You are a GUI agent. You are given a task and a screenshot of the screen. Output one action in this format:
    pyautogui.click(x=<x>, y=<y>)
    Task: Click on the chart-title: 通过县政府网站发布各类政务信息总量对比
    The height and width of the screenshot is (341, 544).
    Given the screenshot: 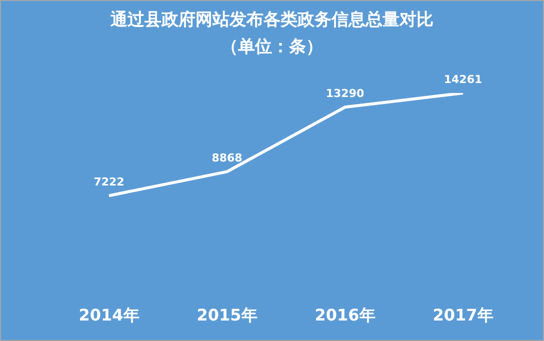 What is the action you would take?
    pyautogui.click(x=272, y=20)
    